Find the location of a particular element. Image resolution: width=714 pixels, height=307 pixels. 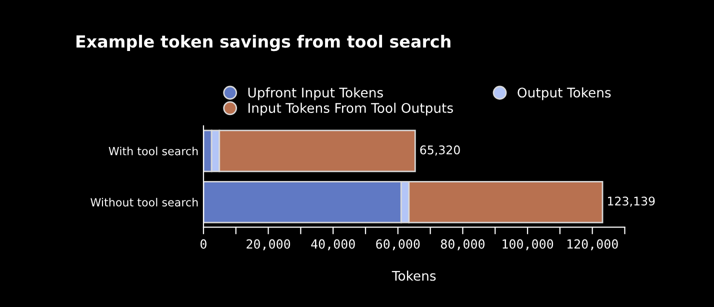

x-axis-title: Tokens is located at coordinates (414, 275).